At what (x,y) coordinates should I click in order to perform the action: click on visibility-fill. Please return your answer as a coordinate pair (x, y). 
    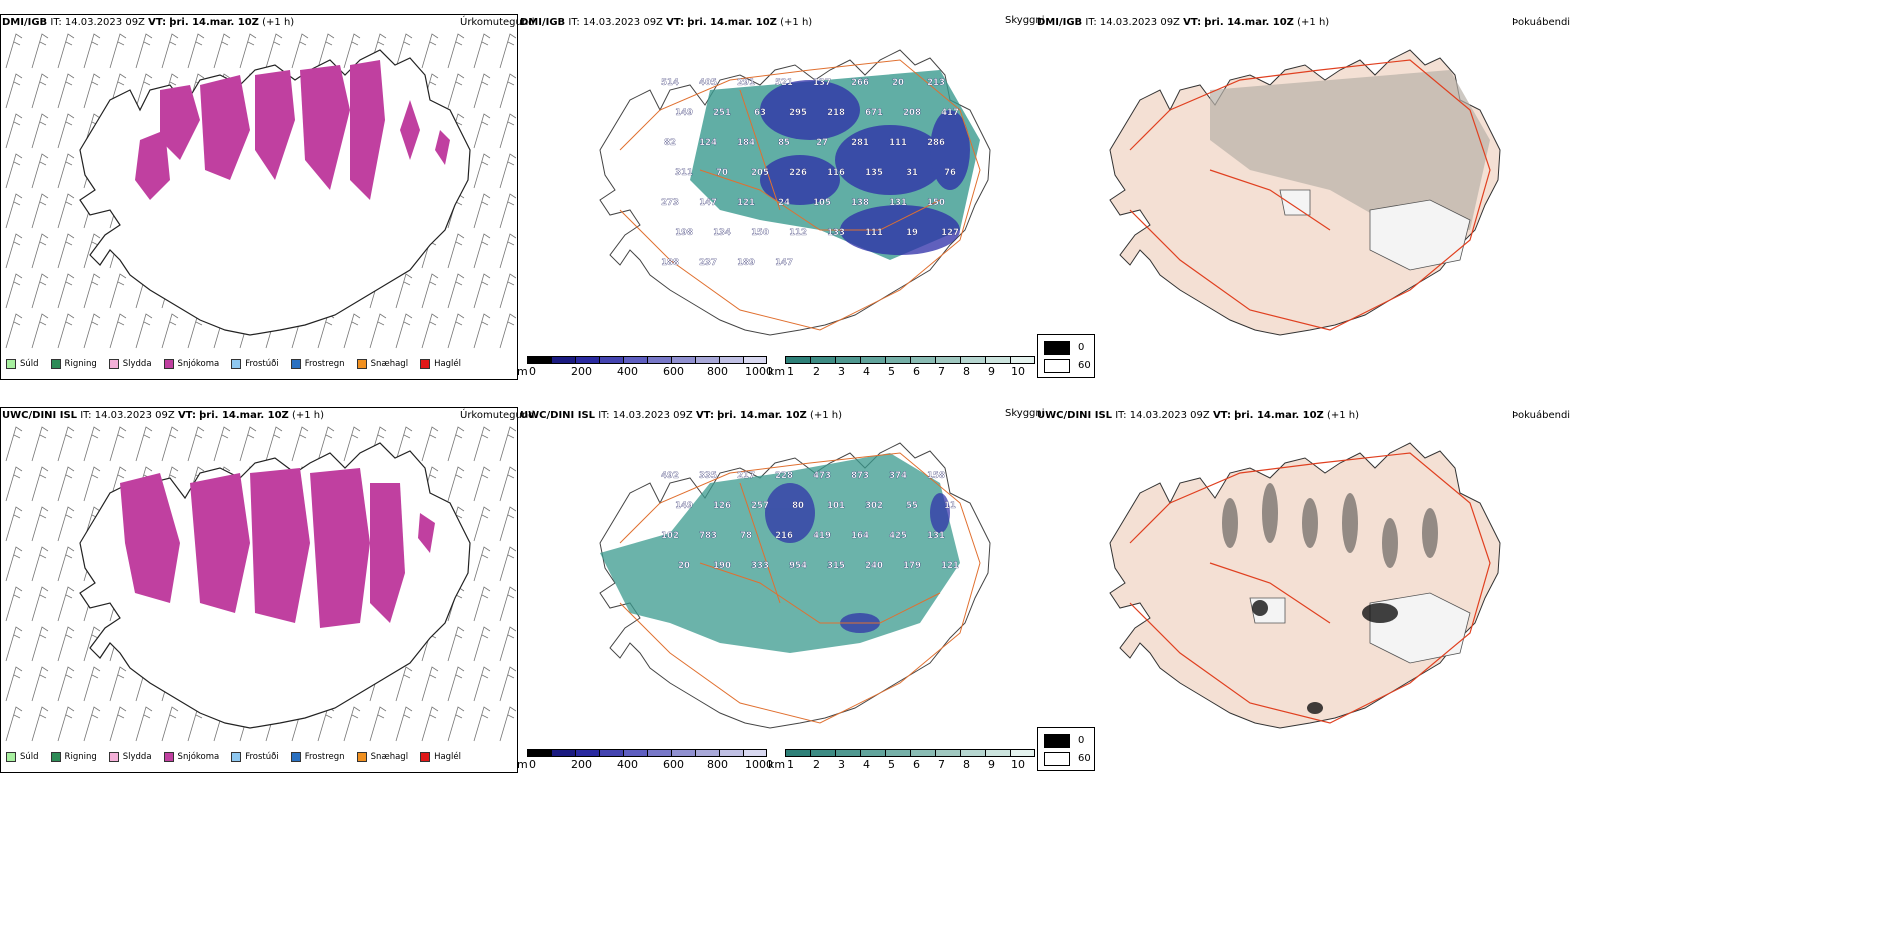
    Looking at the image, I should click on (780, 553).